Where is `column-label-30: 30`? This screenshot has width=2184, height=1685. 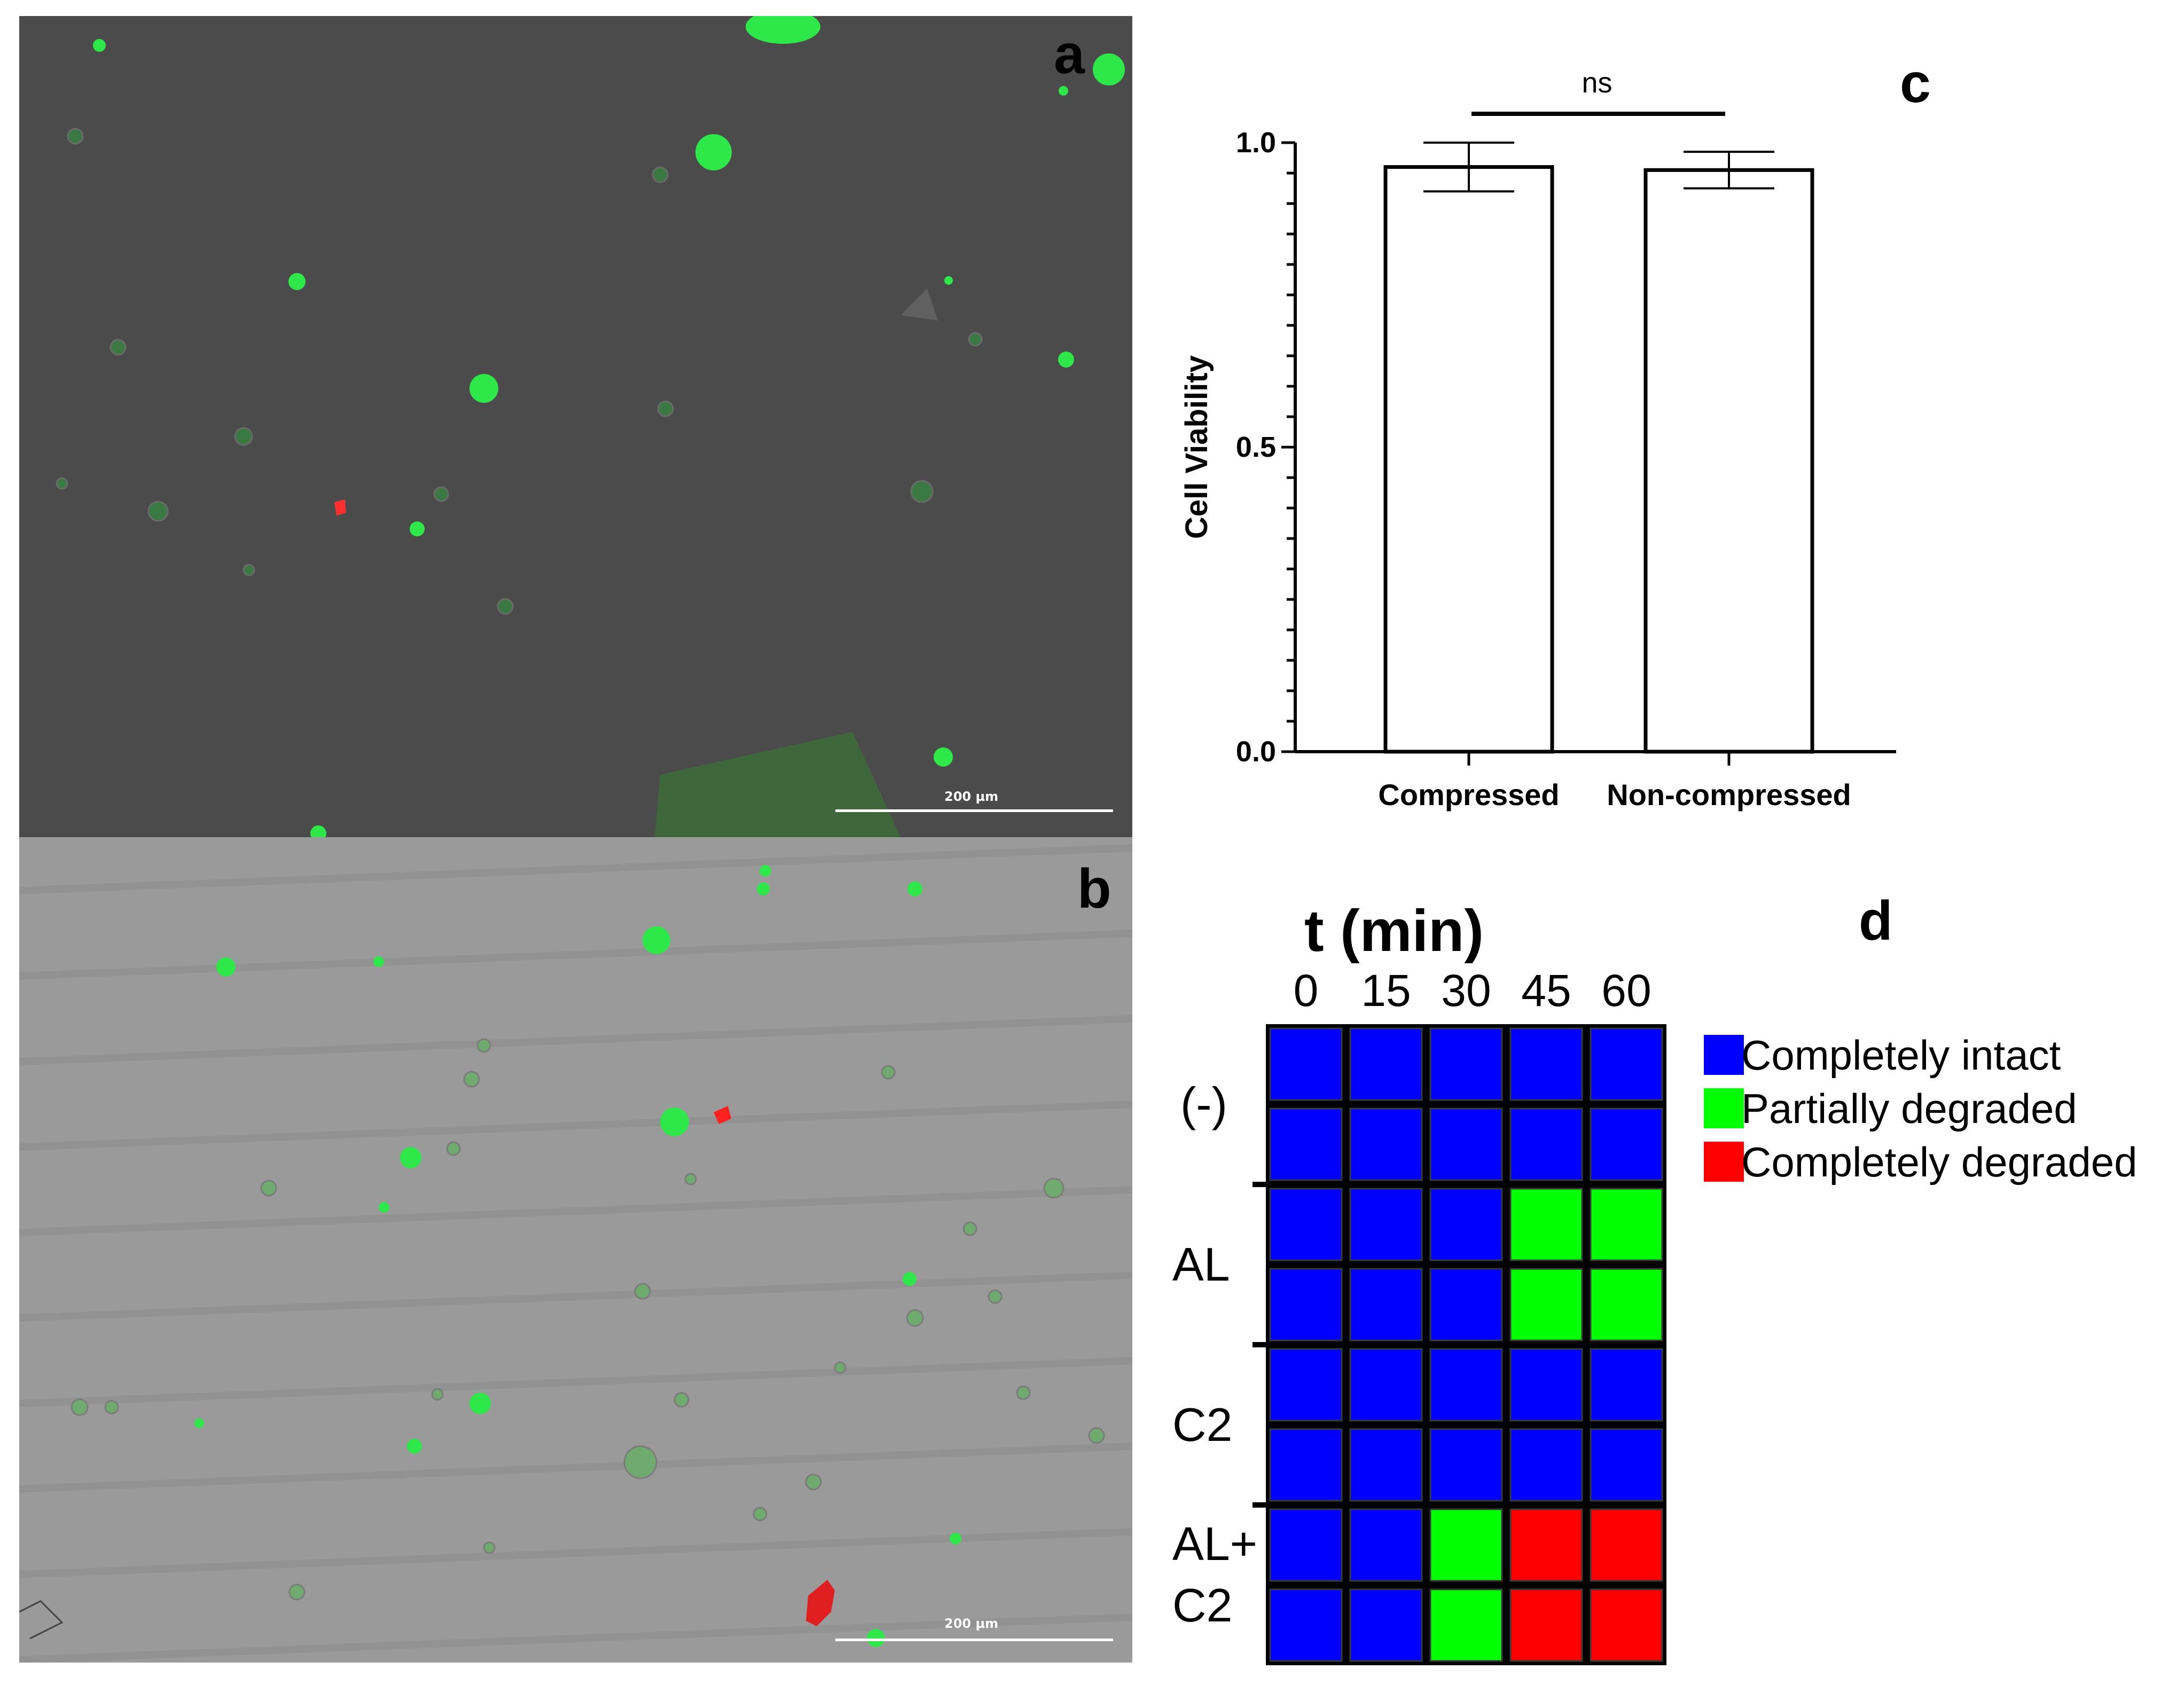 column-label-30: 30 is located at coordinates (1466, 990).